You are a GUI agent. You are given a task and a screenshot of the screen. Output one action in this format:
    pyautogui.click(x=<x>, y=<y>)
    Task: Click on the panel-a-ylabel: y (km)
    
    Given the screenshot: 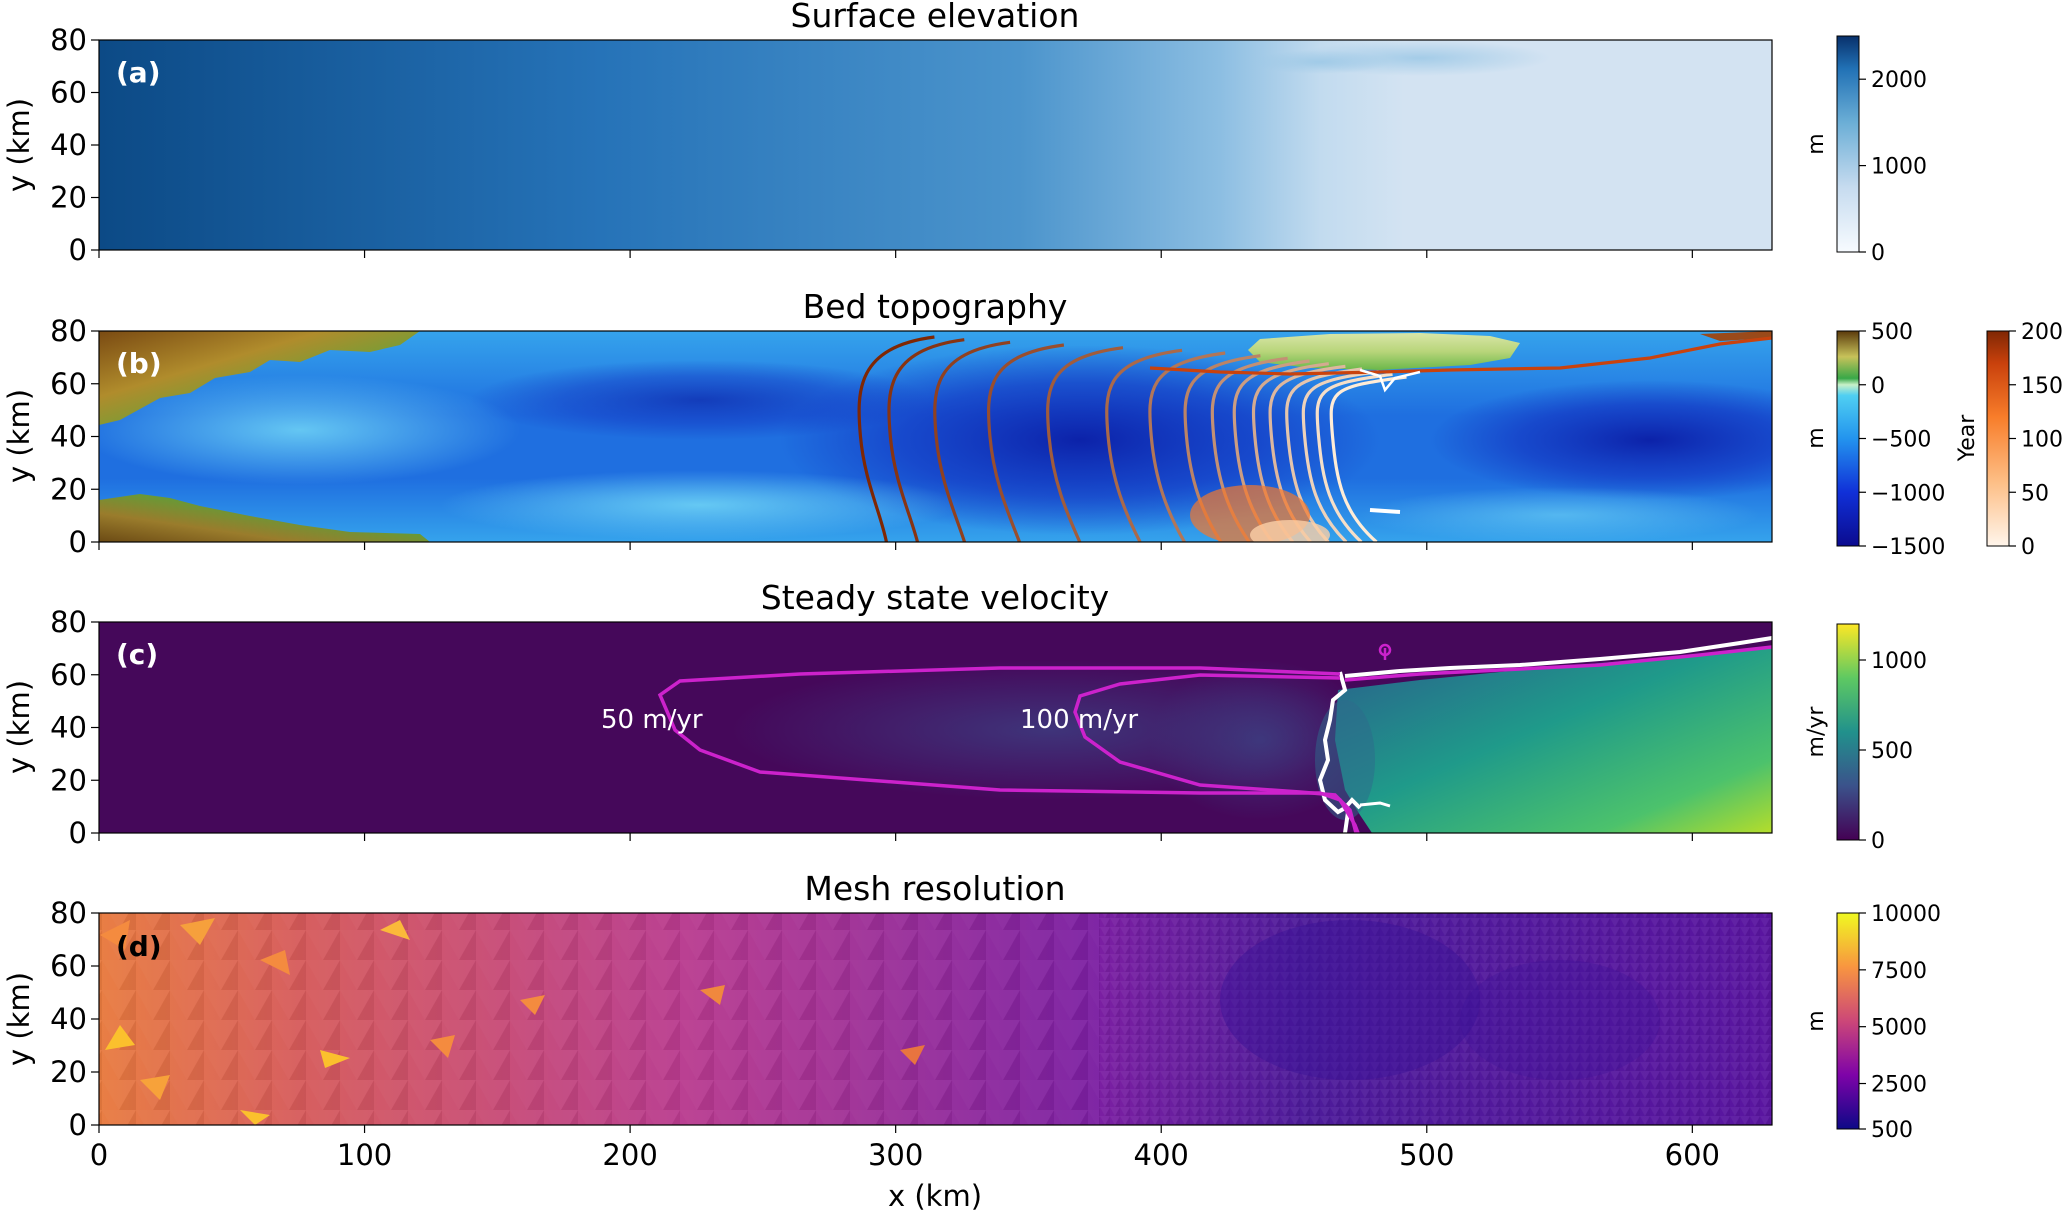 What is the action you would take?
    pyautogui.click(x=19, y=145)
    